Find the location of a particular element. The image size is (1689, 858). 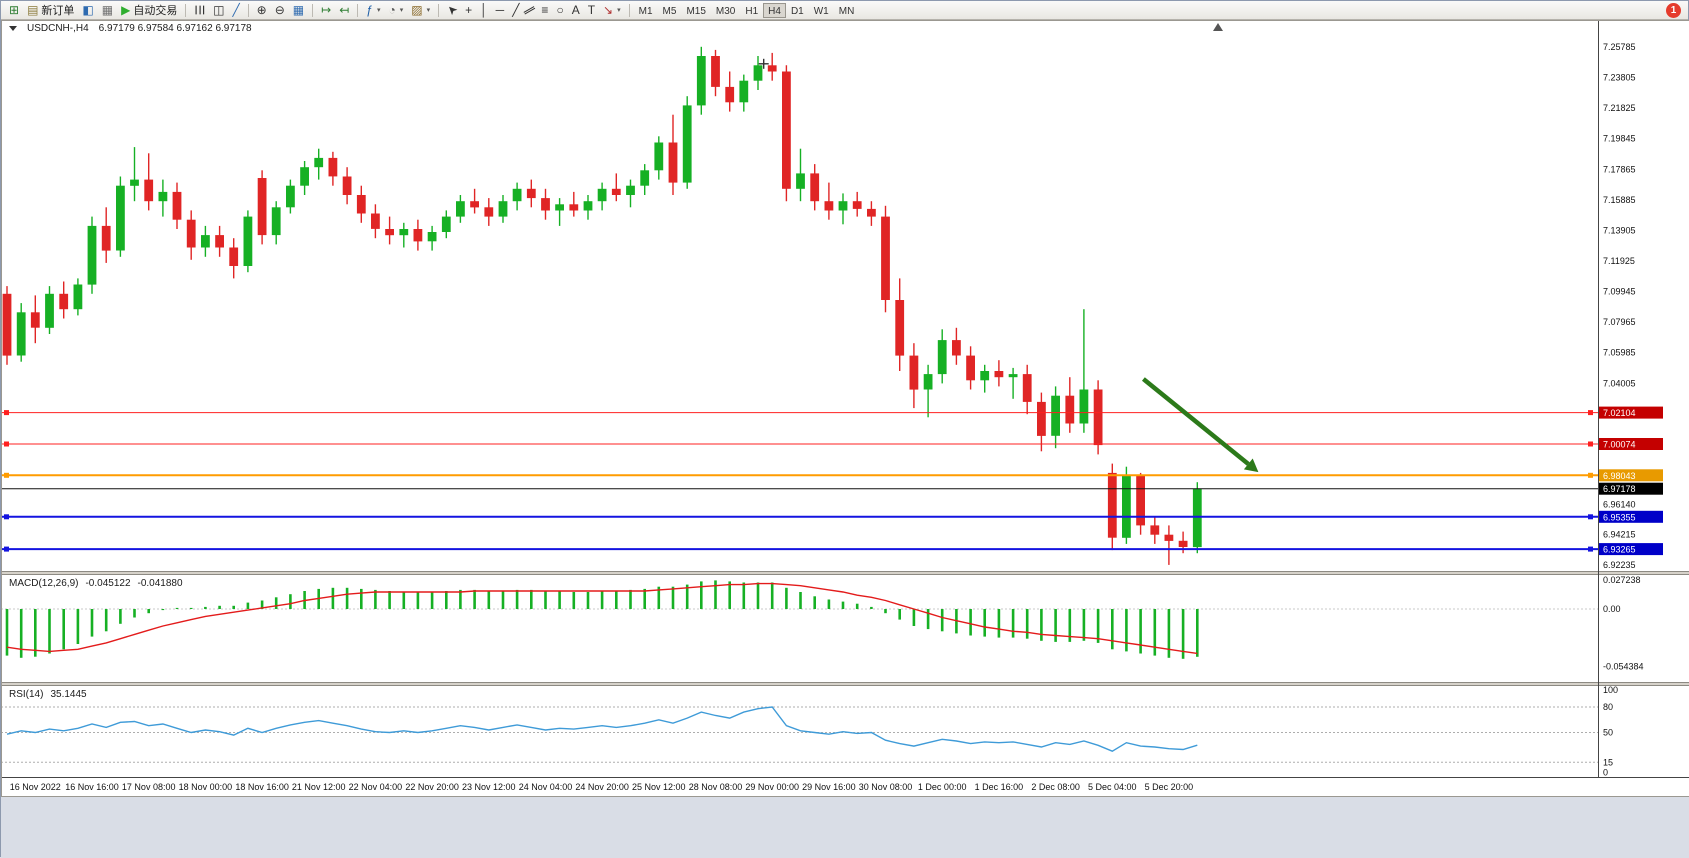

chart-candles-button: ◫ is located at coordinates (218, 10).